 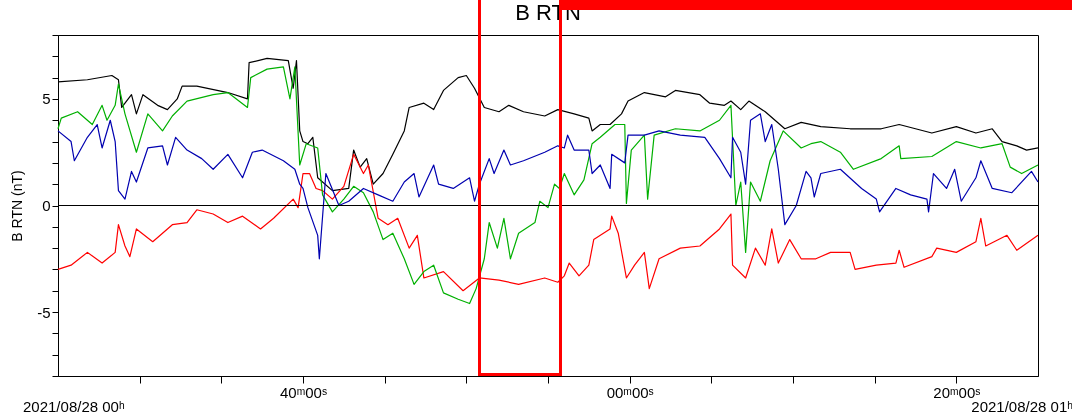 I want to click on y-tick-label: -5, so click(x=44, y=312).